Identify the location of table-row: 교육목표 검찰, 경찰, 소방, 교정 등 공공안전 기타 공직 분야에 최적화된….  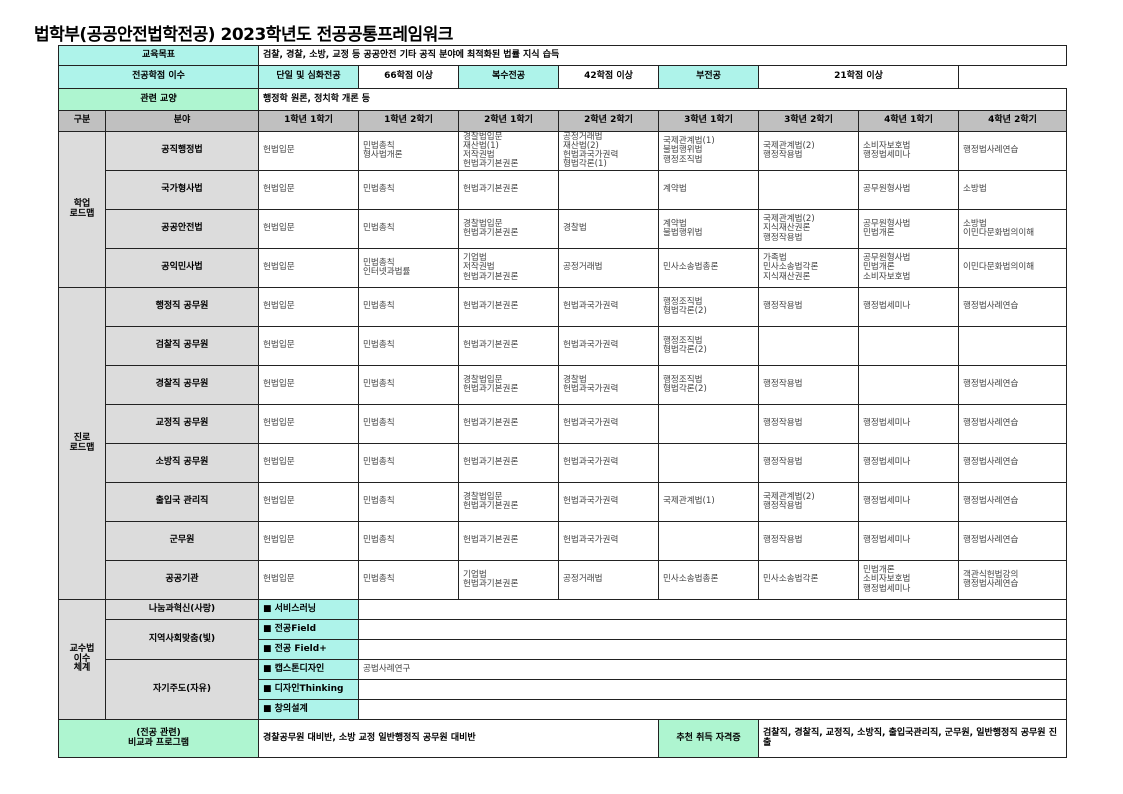
(563, 55).